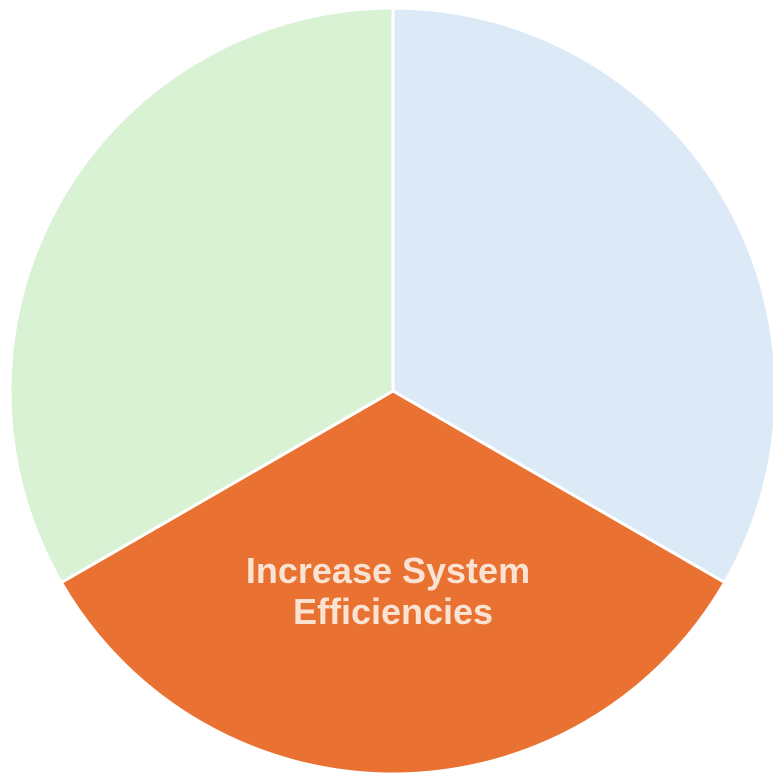 Image resolution: width=773 pixels, height=773 pixels. I want to click on segment-bottom-label: Increase System Efficiencies, so click(393, 591).